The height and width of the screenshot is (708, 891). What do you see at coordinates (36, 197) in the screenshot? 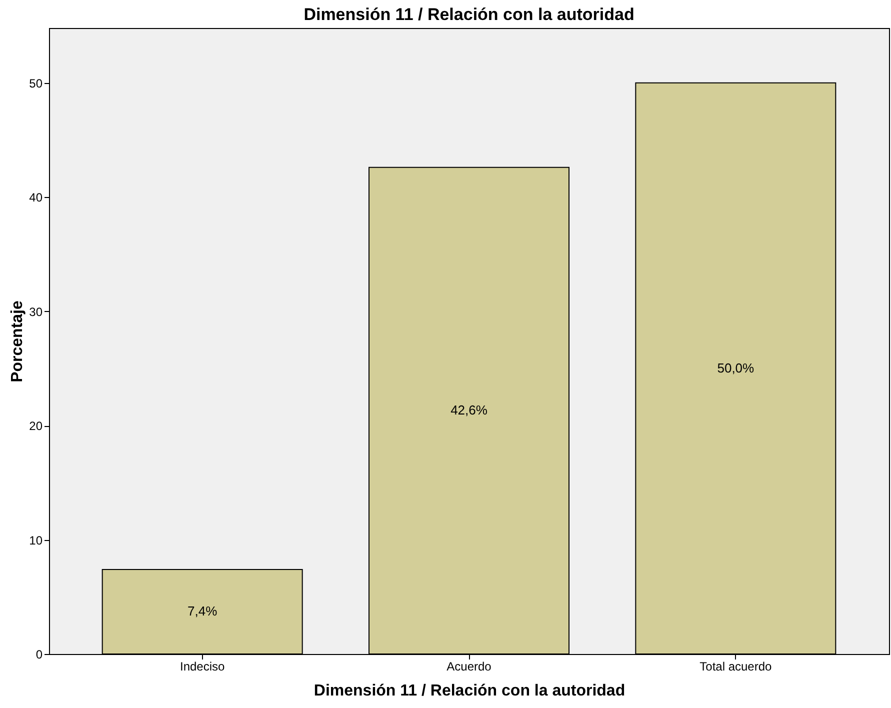
I see `y-tick-label: 40` at bounding box center [36, 197].